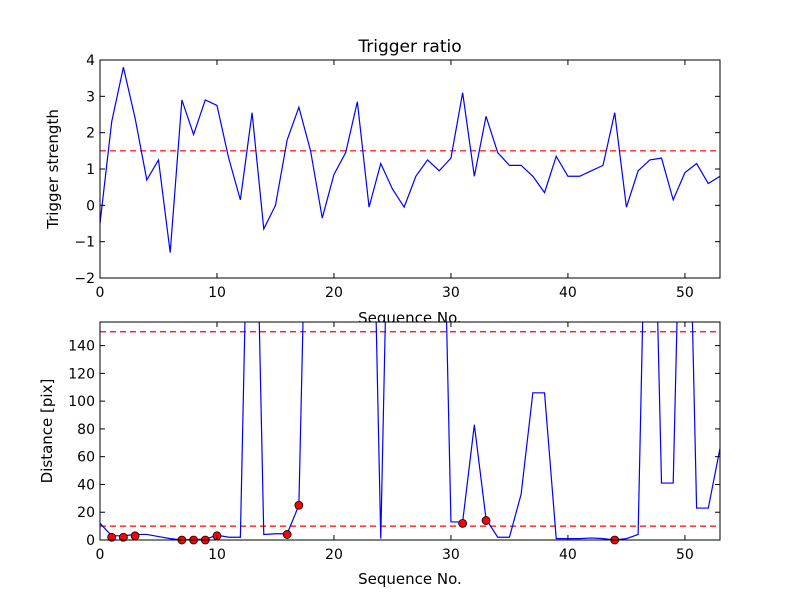 The image size is (800, 600). Describe the element at coordinates (90, 97) in the screenshot. I see `y-tick-label: 3` at that location.